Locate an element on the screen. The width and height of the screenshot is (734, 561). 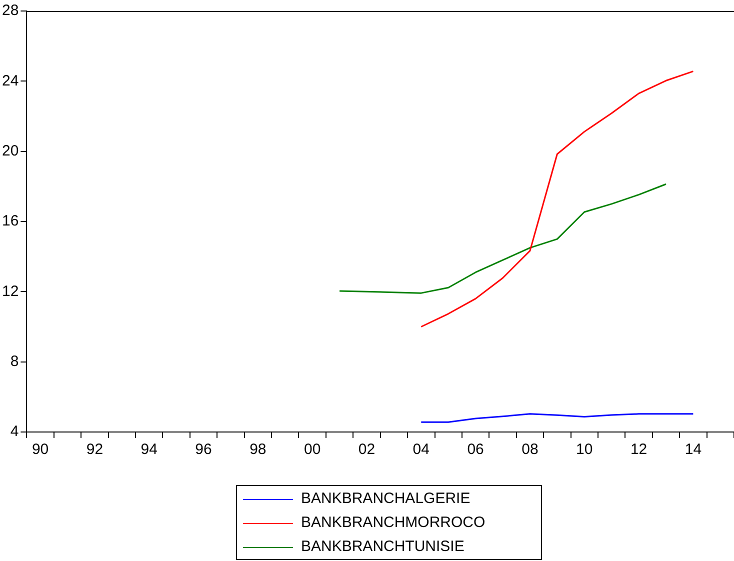
legend-label: BANKBRANCHTUNISIE is located at coordinates (382, 547).